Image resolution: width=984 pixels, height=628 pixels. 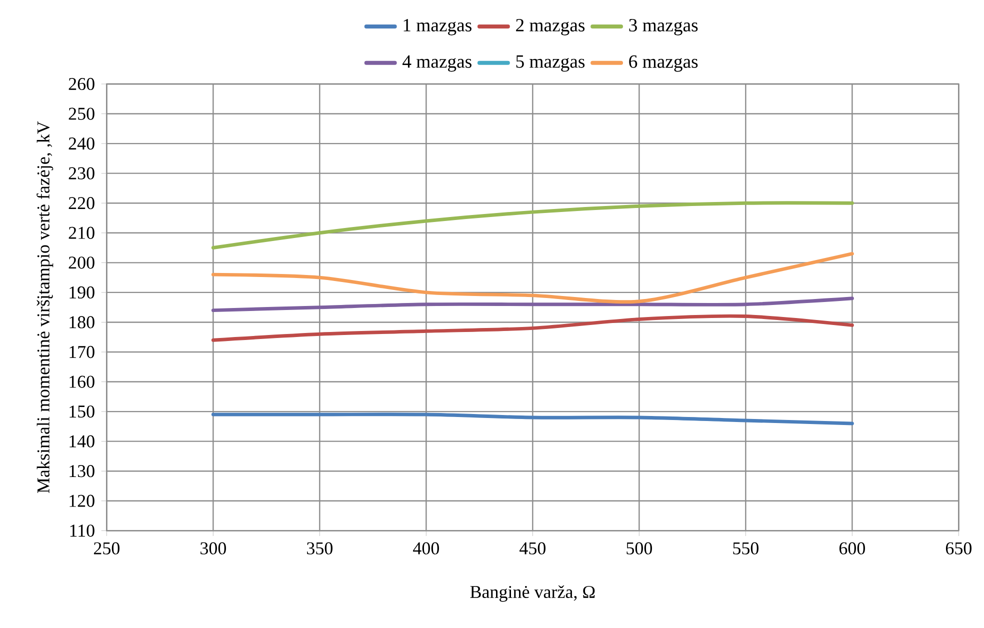 I want to click on x-tick-label: 400, so click(x=426, y=548).